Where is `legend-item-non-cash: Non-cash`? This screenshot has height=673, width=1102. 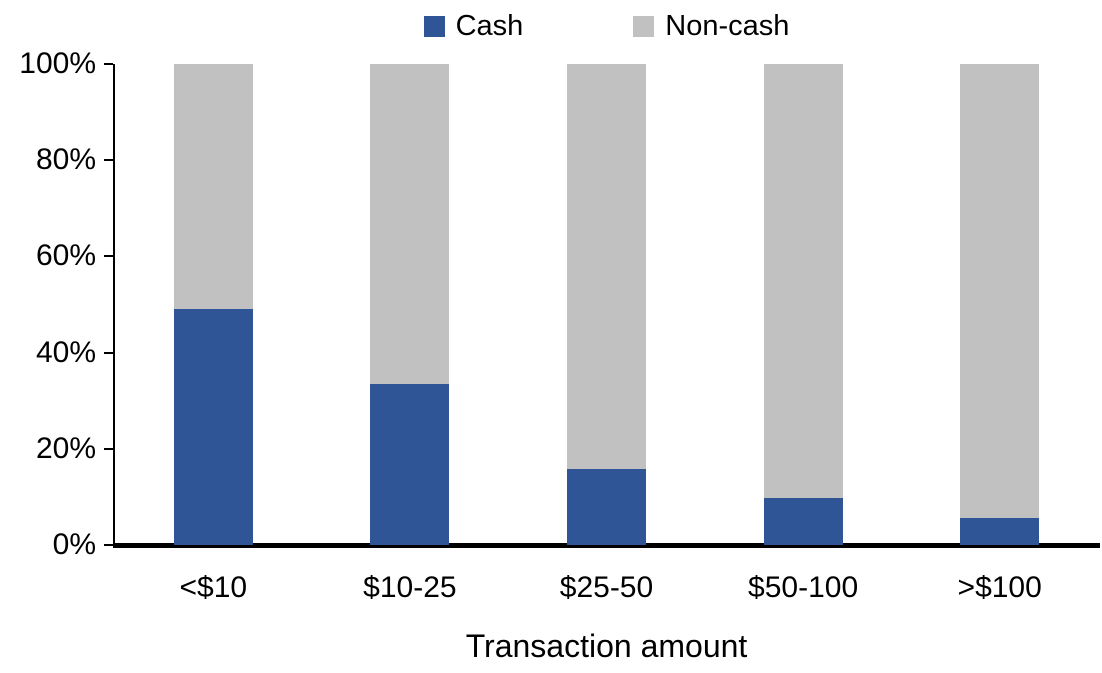 legend-item-non-cash: Non-cash is located at coordinates (711, 26).